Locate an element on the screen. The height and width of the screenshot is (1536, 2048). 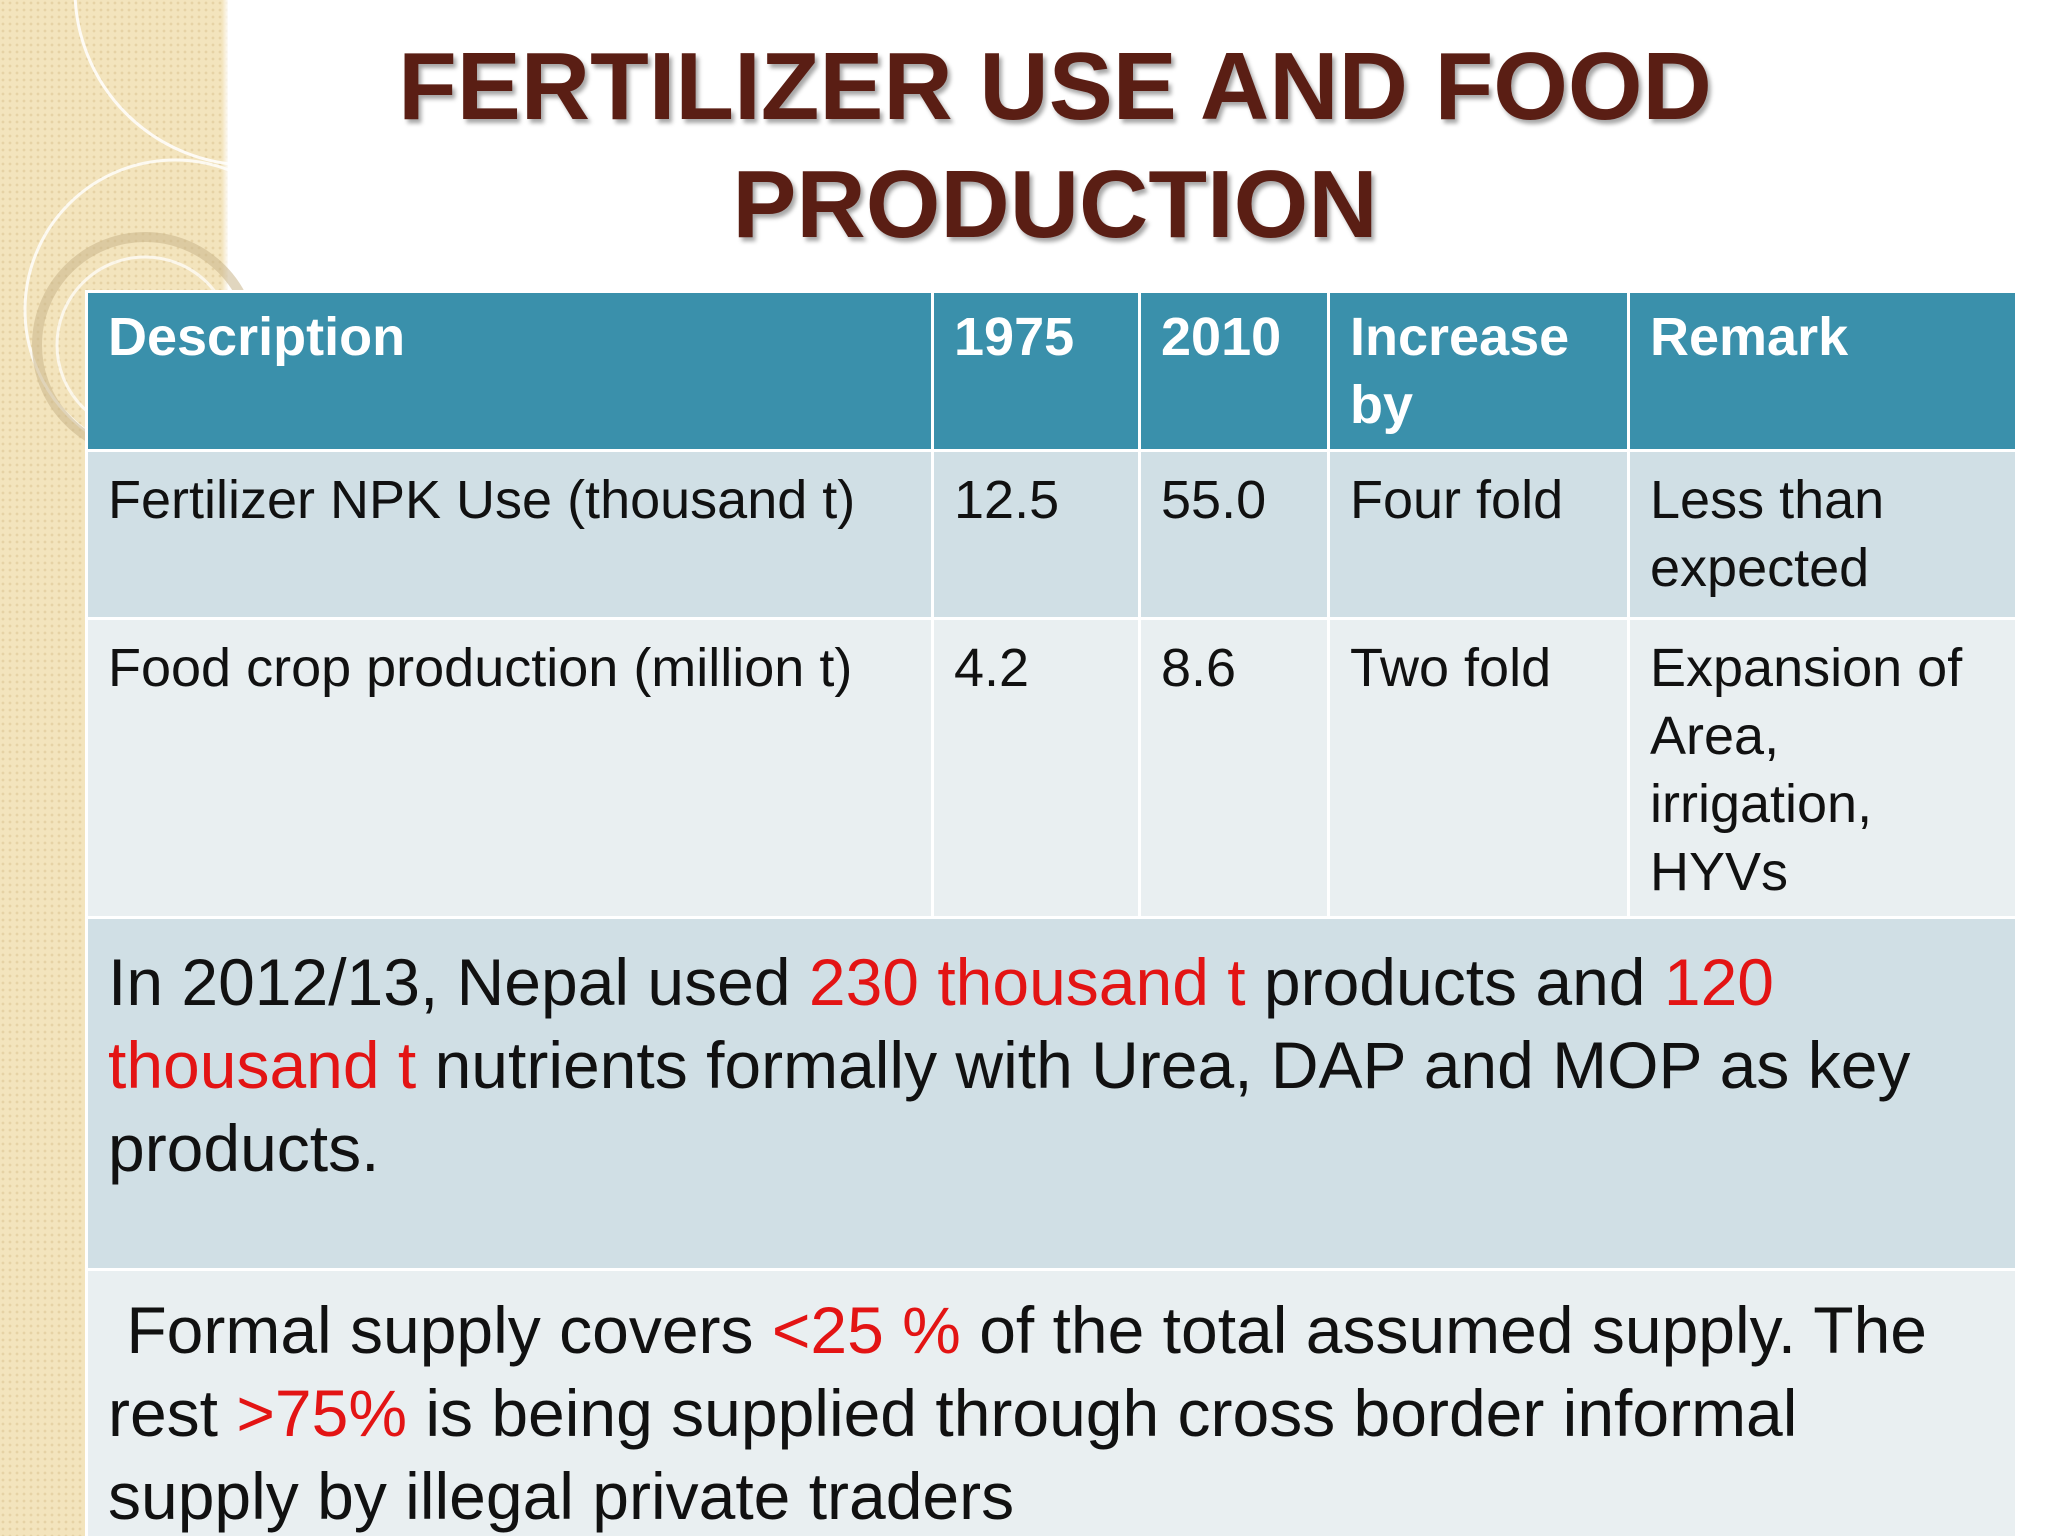
table-header-row: Description 1975 2010 Increase by Remark is located at coordinates (1051, 371).